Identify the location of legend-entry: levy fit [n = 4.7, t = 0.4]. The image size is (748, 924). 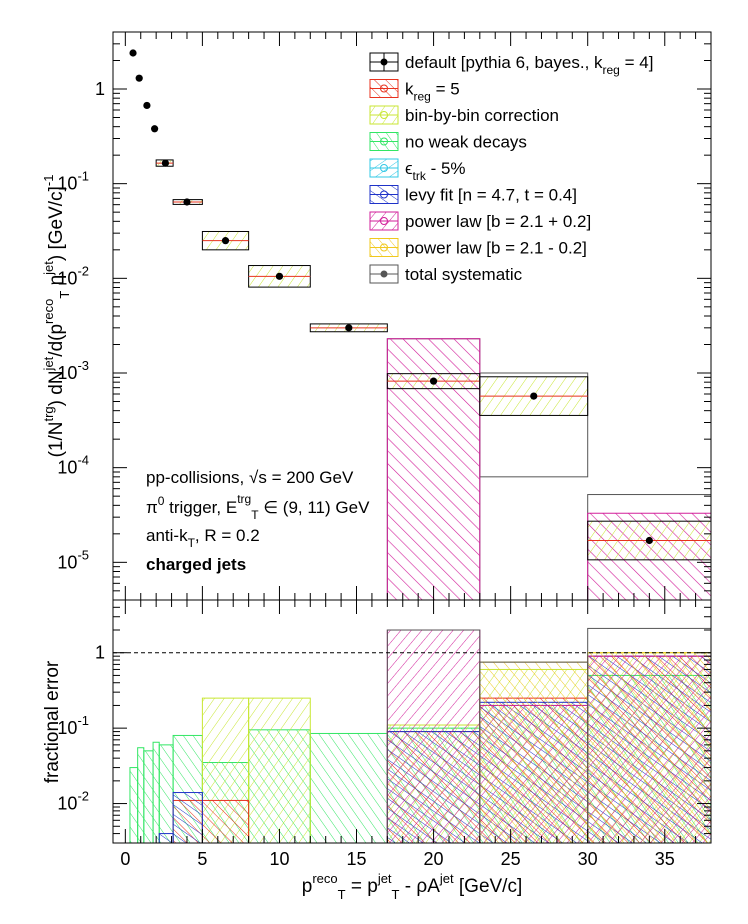
(473, 195).